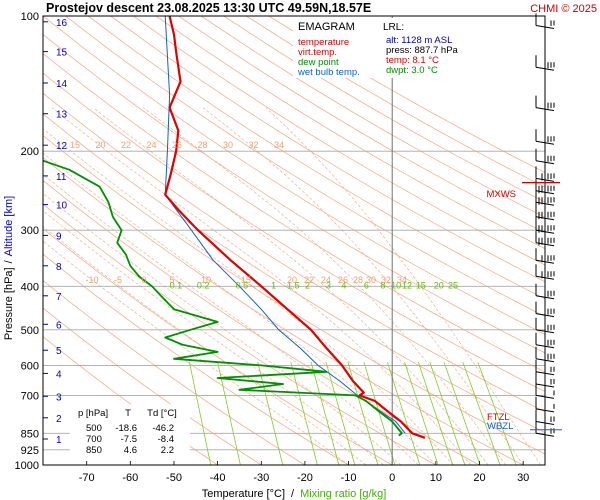 This screenshot has height=500, width=600. What do you see at coordinates (228, 145) in the screenshot?
I see `adiabat-label: 30` at bounding box center [228, 145].